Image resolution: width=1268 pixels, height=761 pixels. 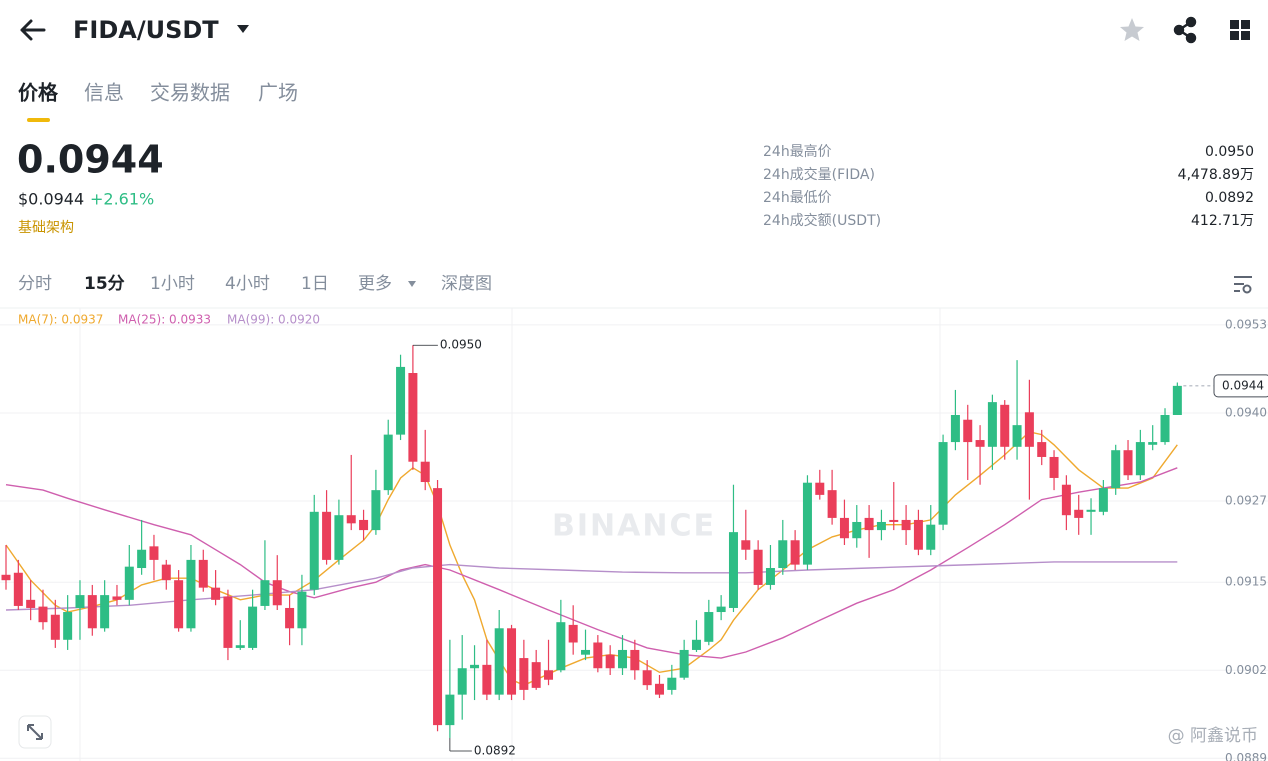 What do you see at coordinates (46, 227) in the screenshot?
I see `category-tag: 基础架构` at bounding box center [46, 227].